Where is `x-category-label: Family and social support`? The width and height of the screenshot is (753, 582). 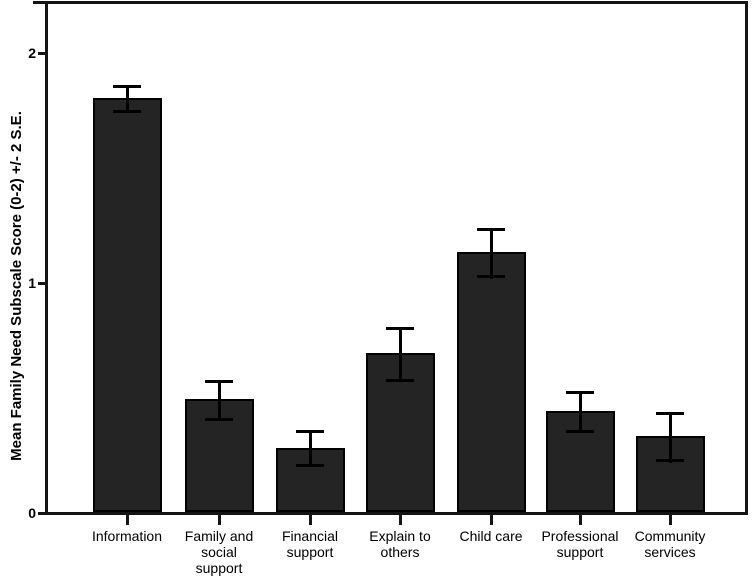
x-category-label: Family and social support is located at coordinates (219, 552).